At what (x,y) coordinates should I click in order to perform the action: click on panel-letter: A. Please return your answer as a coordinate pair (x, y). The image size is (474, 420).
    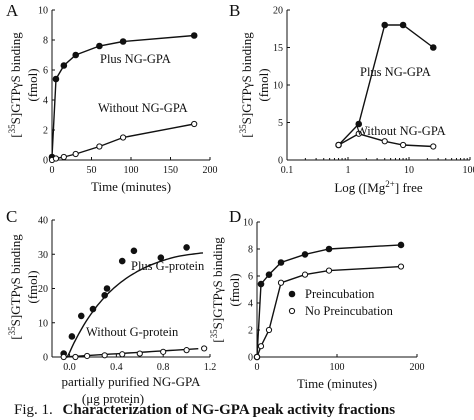
    Looking at the image, I should click on (12, 10).